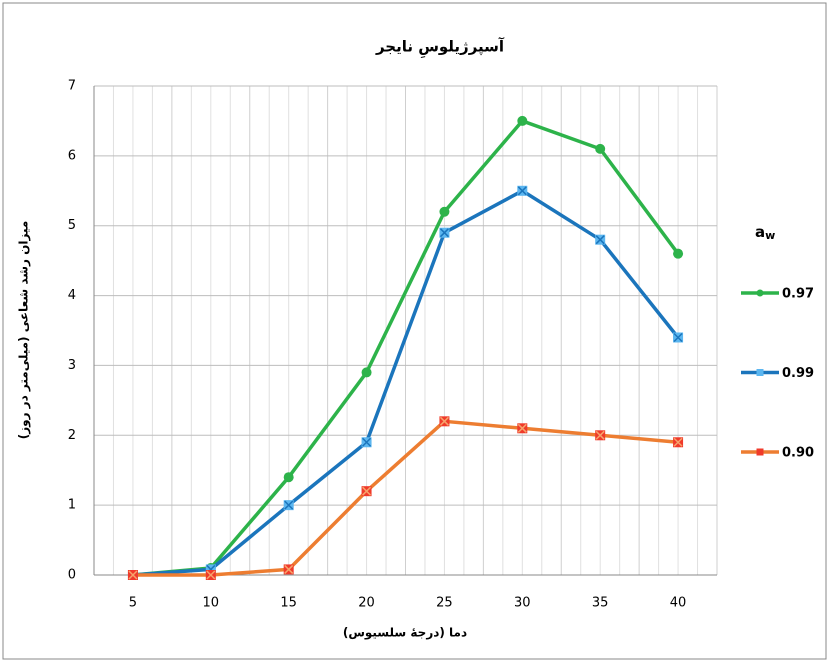 The height and width of the screenshot is (662, 830). What do you see at coordinates (770, 235) in the screenshot?
I see `legend-title-subscript: w` at bounding box center [770, 235].